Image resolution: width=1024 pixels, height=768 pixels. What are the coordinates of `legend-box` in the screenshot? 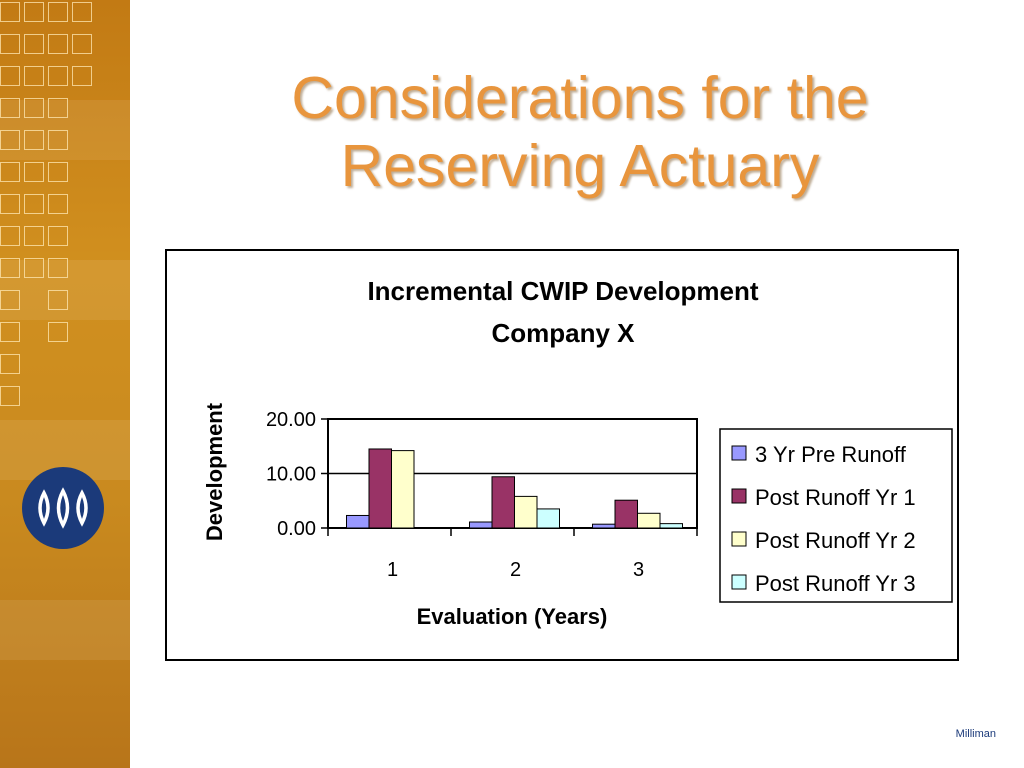 It's located at (836, 515).